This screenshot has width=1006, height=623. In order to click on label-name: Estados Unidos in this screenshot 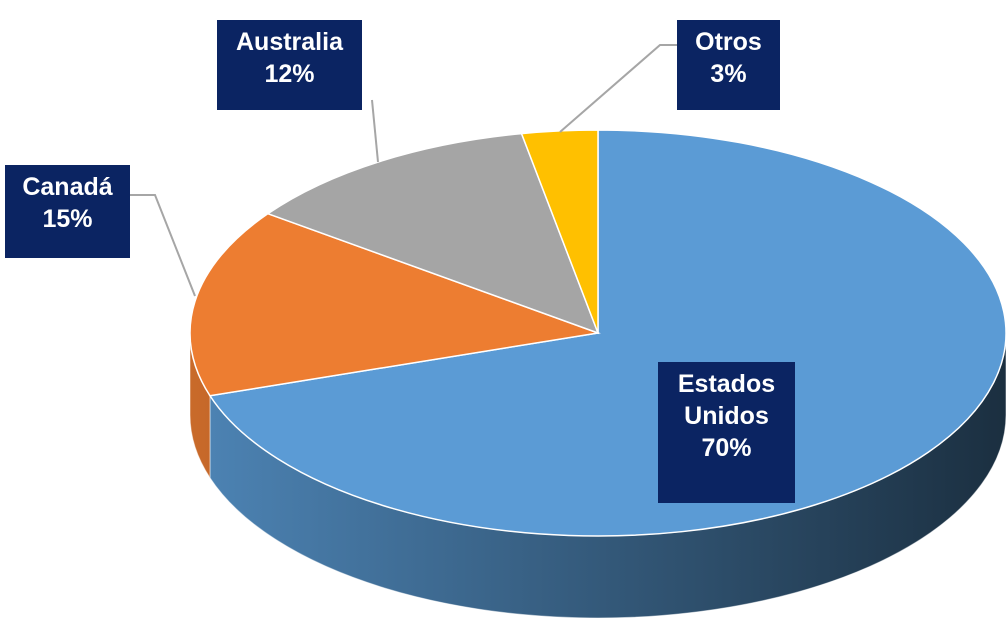, I will do `click(726, 400)`.